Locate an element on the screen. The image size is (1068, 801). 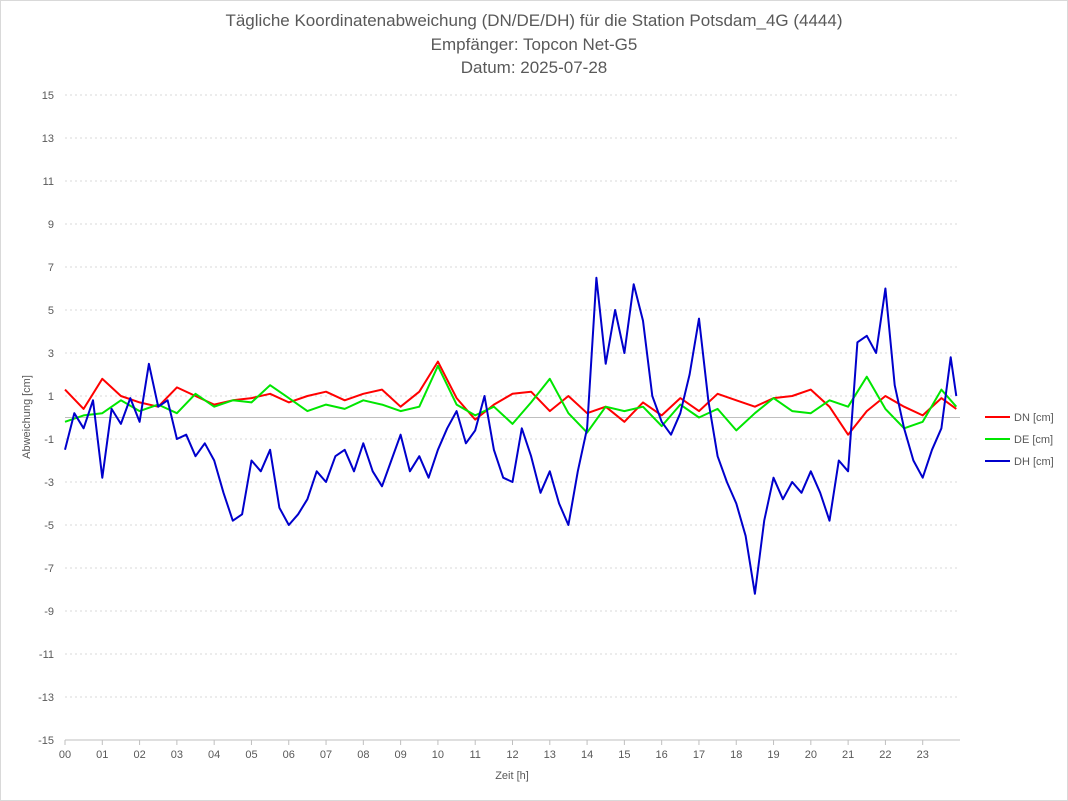
x-tick-label: 15 is located at coordinates (624, 755).